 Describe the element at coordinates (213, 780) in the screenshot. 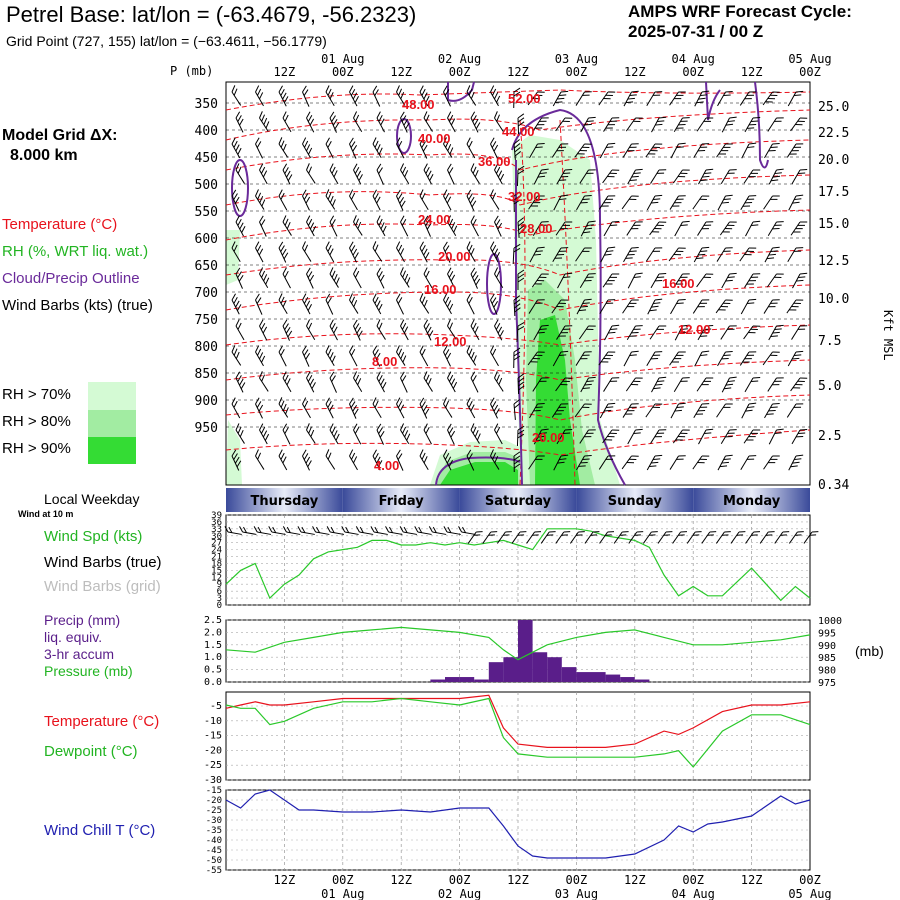

I see `temperature-tick: -30` at that location.